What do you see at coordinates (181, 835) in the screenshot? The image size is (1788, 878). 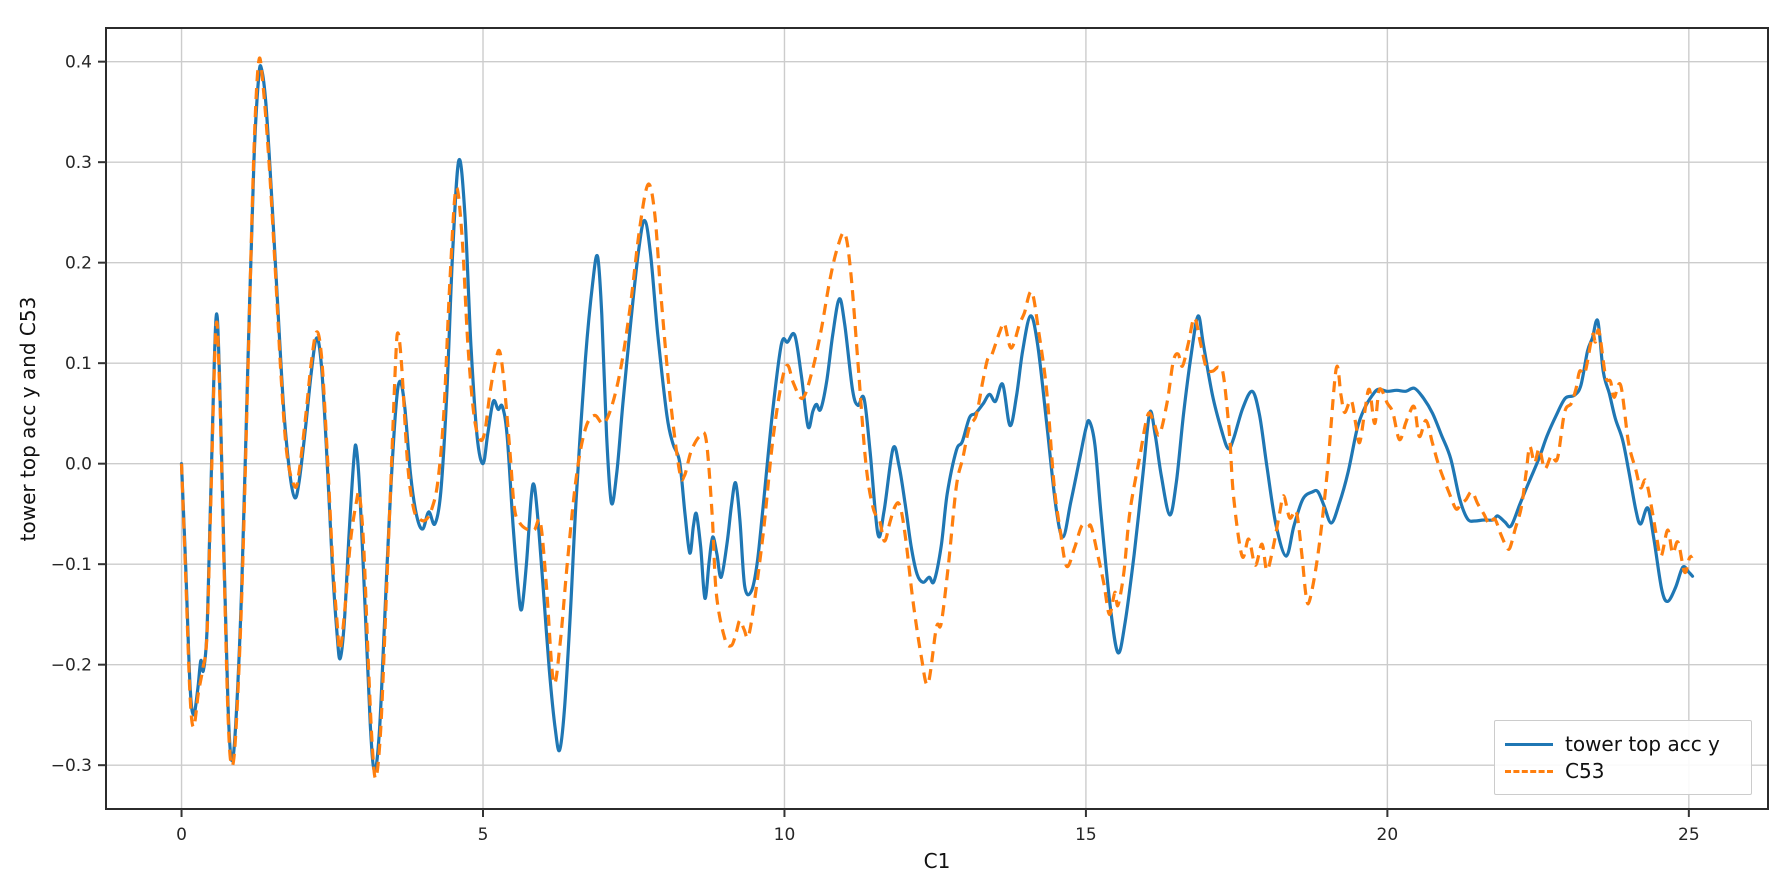 I see `x-tick-label: 0` at bounding box center [181, 835].